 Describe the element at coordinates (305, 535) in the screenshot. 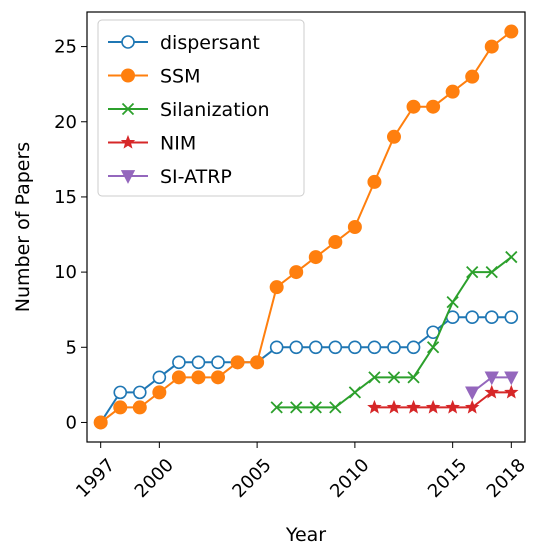

I see `x-axis-label: Year` at that location.